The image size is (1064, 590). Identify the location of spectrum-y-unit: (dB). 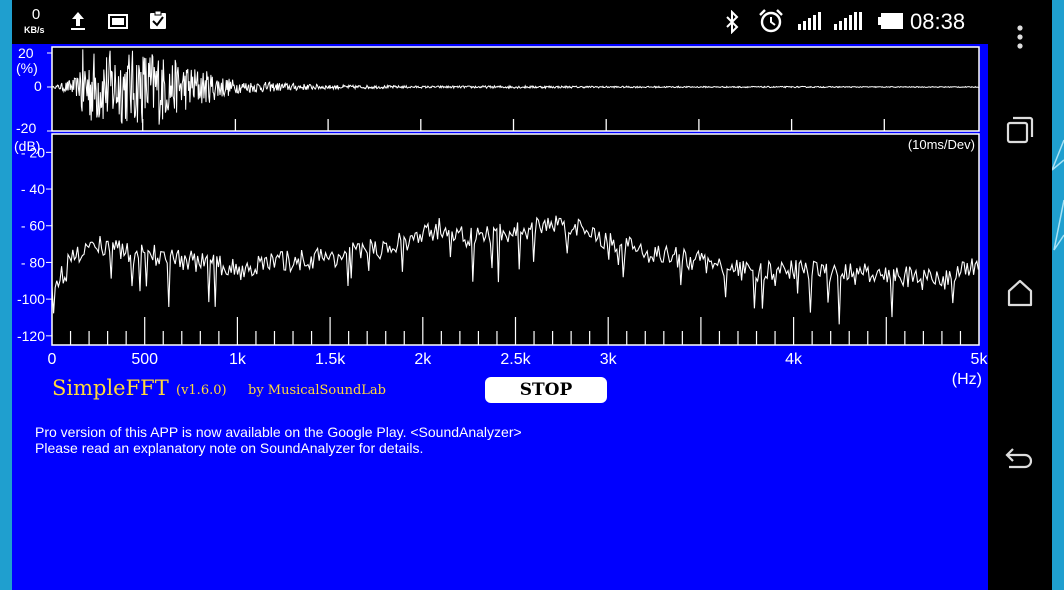
(27, 146).